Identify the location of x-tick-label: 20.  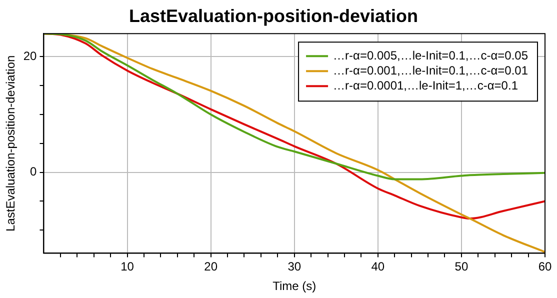
(211, 267).